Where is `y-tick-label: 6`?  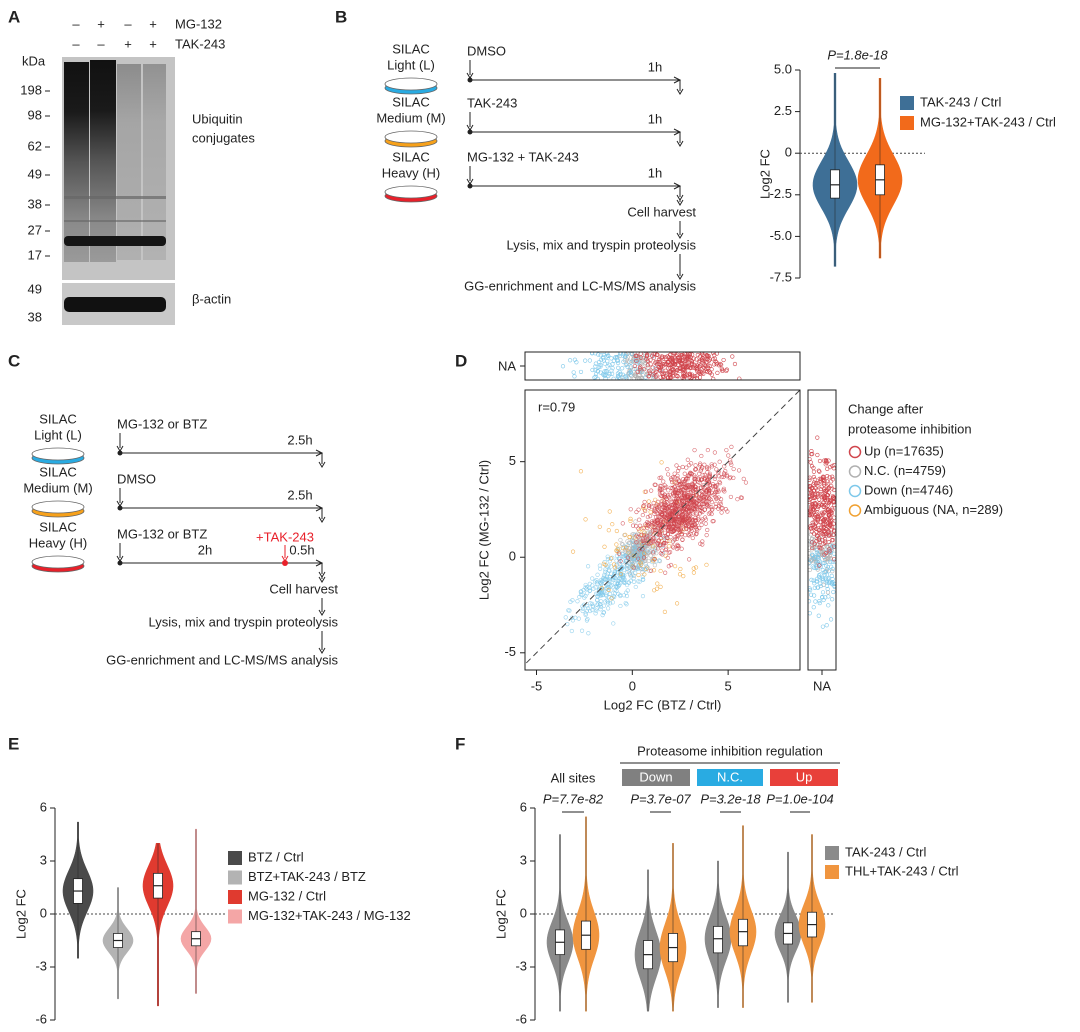
y-tick-label: 6 is located at coordinates (43, 806).